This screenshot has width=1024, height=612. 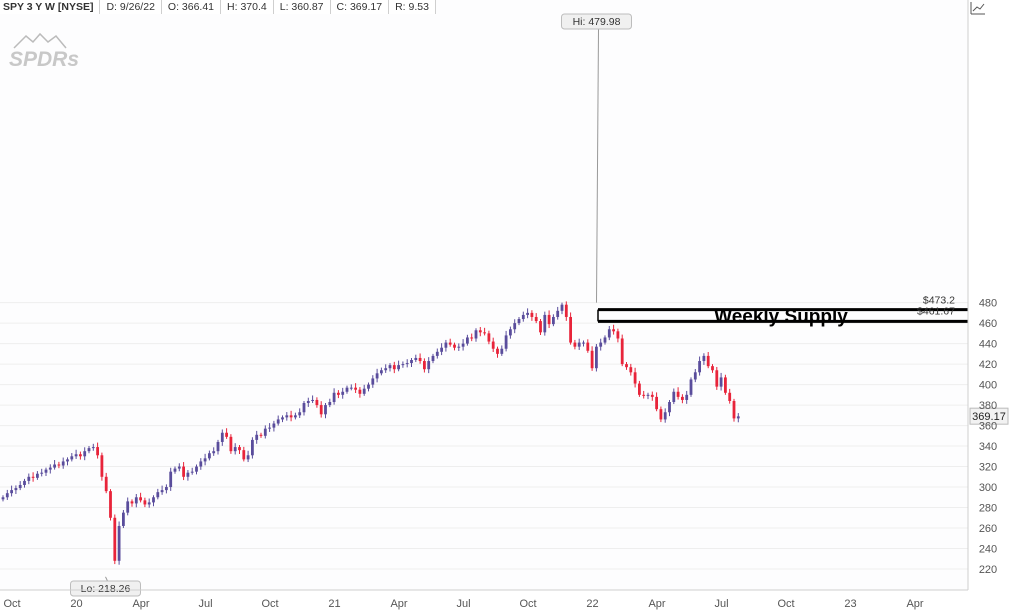 I want to click on y-tick-label: 480, so click(x=988, y=304).